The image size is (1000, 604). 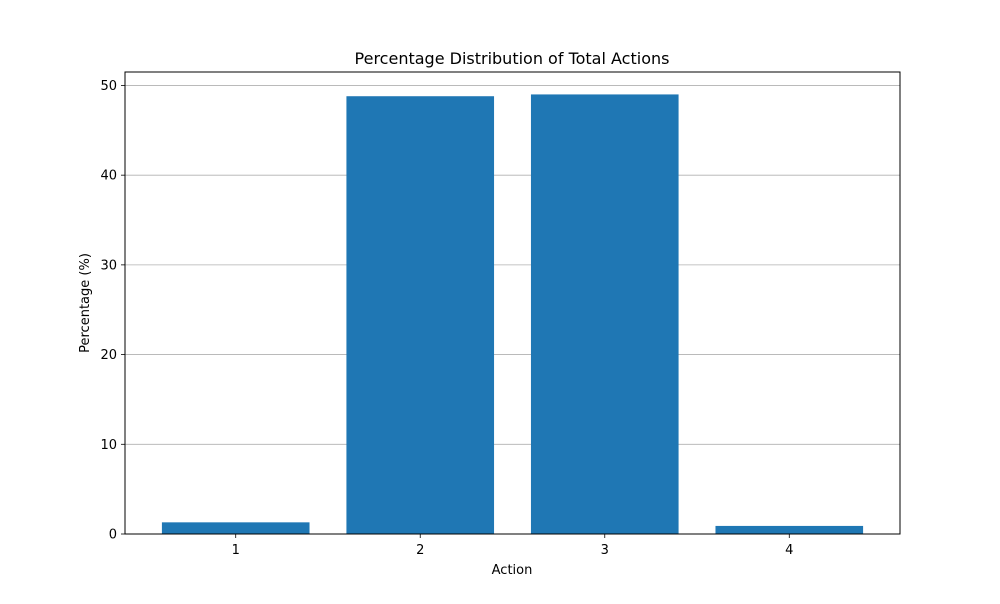 What do you see at coordinates (789, 550) in the screenshot?
I see `x-tick-label: 4` at bounding box center [789, 550].